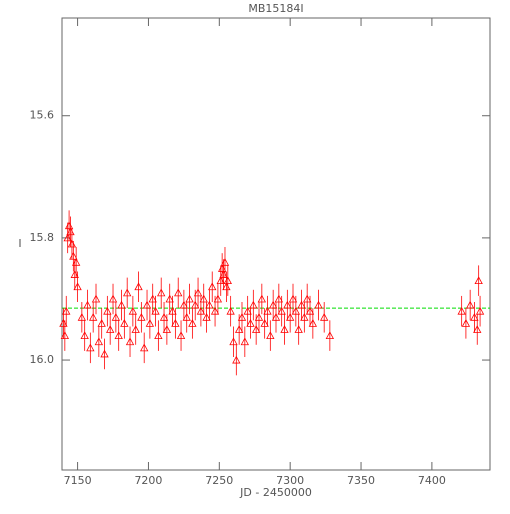 The height and width of the screenshot is (514, 510). What do you see at coordinates (42, 359) in the screenshot?
I see `y-tick-label: 16.0` at bounding box center [42, 359].